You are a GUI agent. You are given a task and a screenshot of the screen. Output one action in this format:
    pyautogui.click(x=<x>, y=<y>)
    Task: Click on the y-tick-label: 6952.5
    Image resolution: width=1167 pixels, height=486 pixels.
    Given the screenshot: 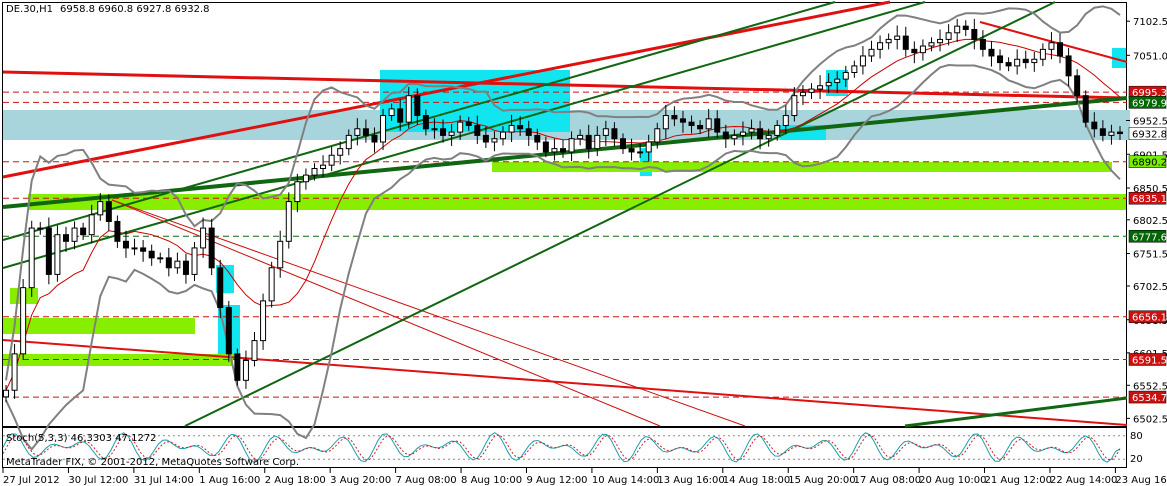 What is the action you would take?
    pyautogui.click(x=1150, y=122)
    